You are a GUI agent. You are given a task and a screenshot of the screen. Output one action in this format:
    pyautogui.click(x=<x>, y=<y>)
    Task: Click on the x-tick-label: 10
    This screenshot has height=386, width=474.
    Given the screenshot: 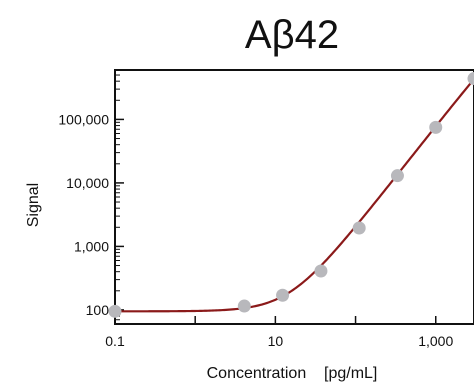 What is the action you would take?
    pyautogui.click(x=276, y=341)
    